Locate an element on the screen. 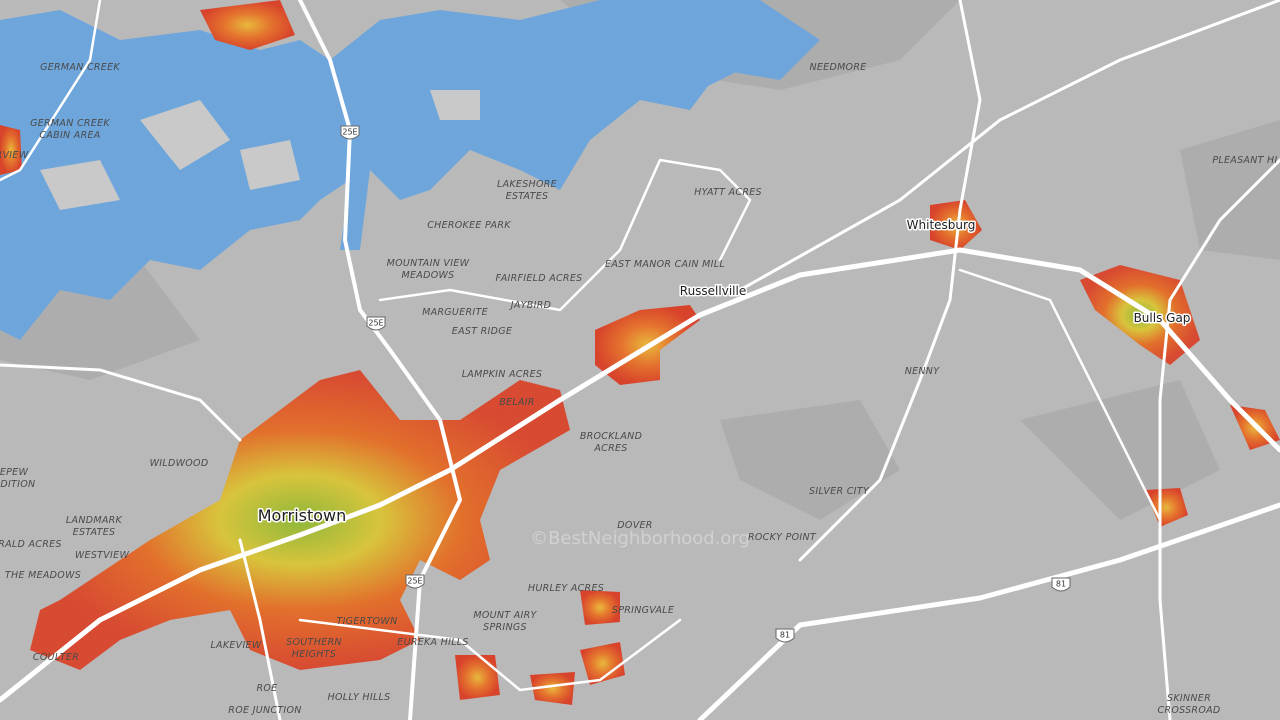  place-label: MOUNT AIRY is located at coordinates (505, 615).